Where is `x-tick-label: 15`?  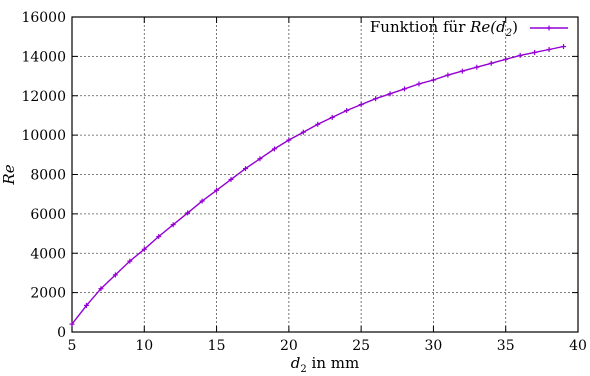
x-tick-label: 15 is located at coordinates (217, 346).